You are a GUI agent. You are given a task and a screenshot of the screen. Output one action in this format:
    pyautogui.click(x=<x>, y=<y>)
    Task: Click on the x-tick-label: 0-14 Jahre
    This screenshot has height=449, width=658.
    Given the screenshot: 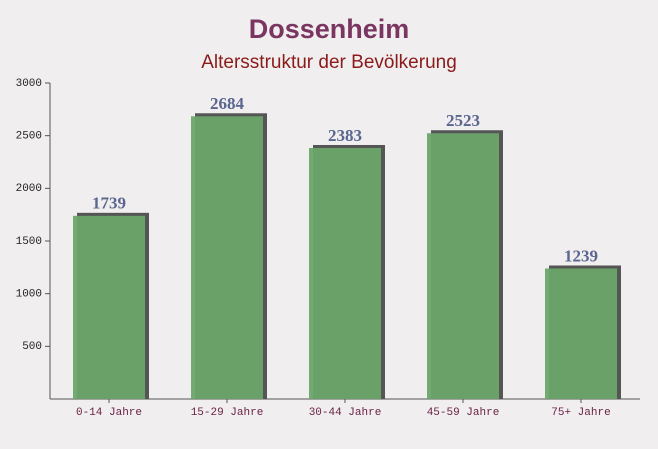 What is the action you would take?
    pyautogui.click(x=109, y=413)
    